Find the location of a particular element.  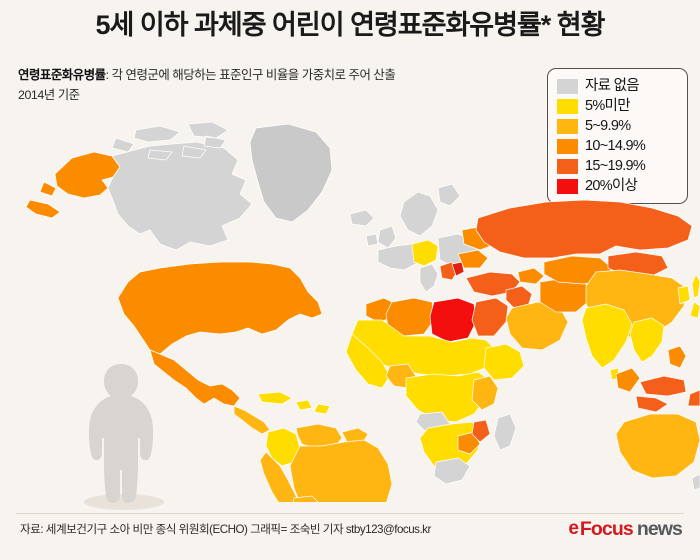

region-philippines is located at coordinates (677, 357).